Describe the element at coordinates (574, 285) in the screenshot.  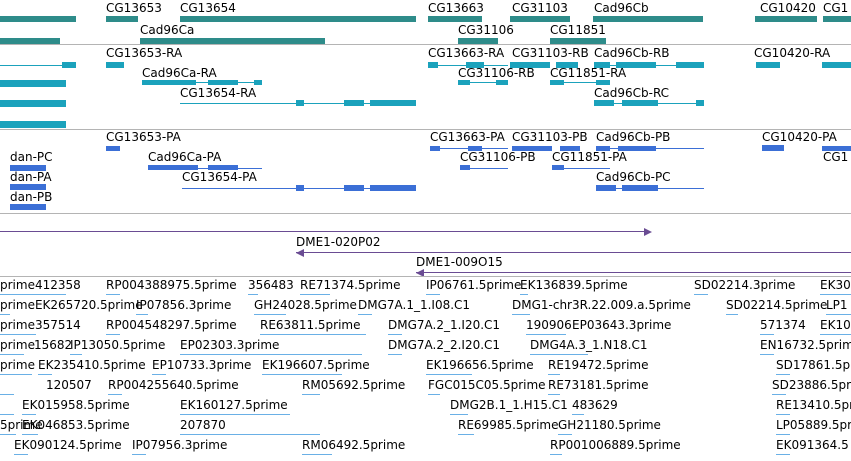
I see `est-label: EK136839.5prime` at that location.